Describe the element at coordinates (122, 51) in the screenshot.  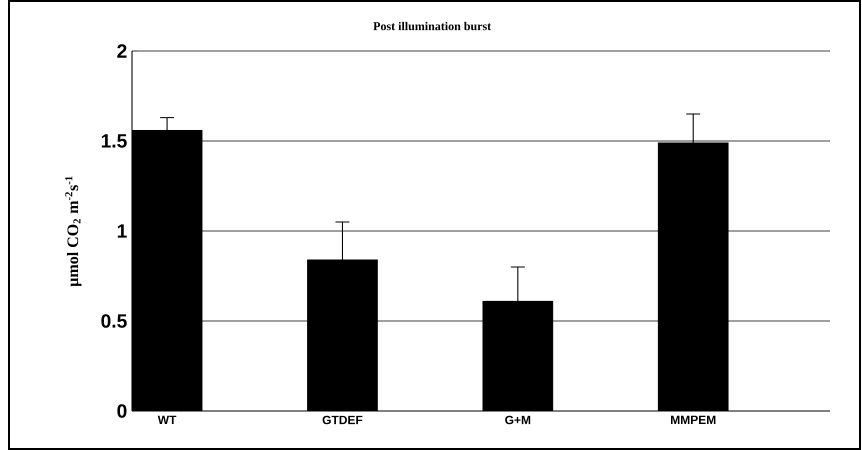
I see `y-tick-label: 2` at that location.